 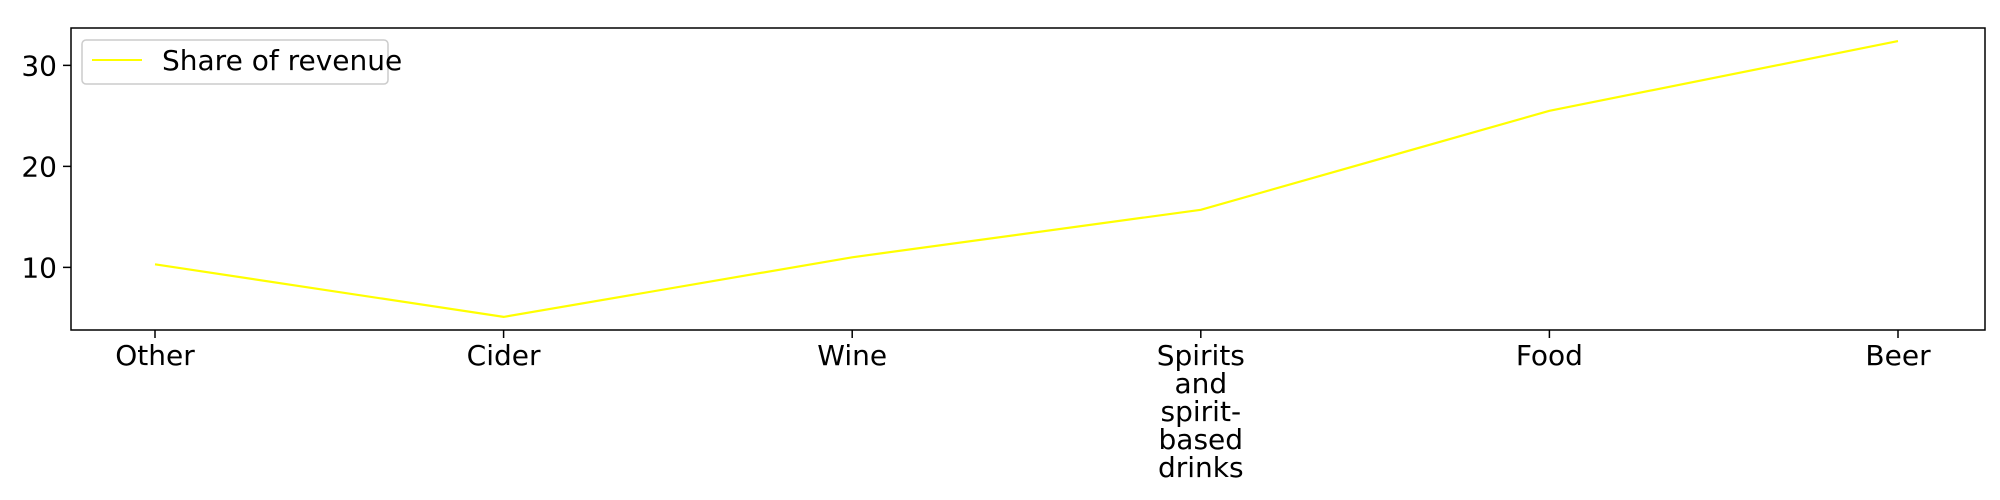 What do you see at coordinates (39, 267) in the screenshot?
I see `y-tick-label: 10` at bounding box center [39, 267].